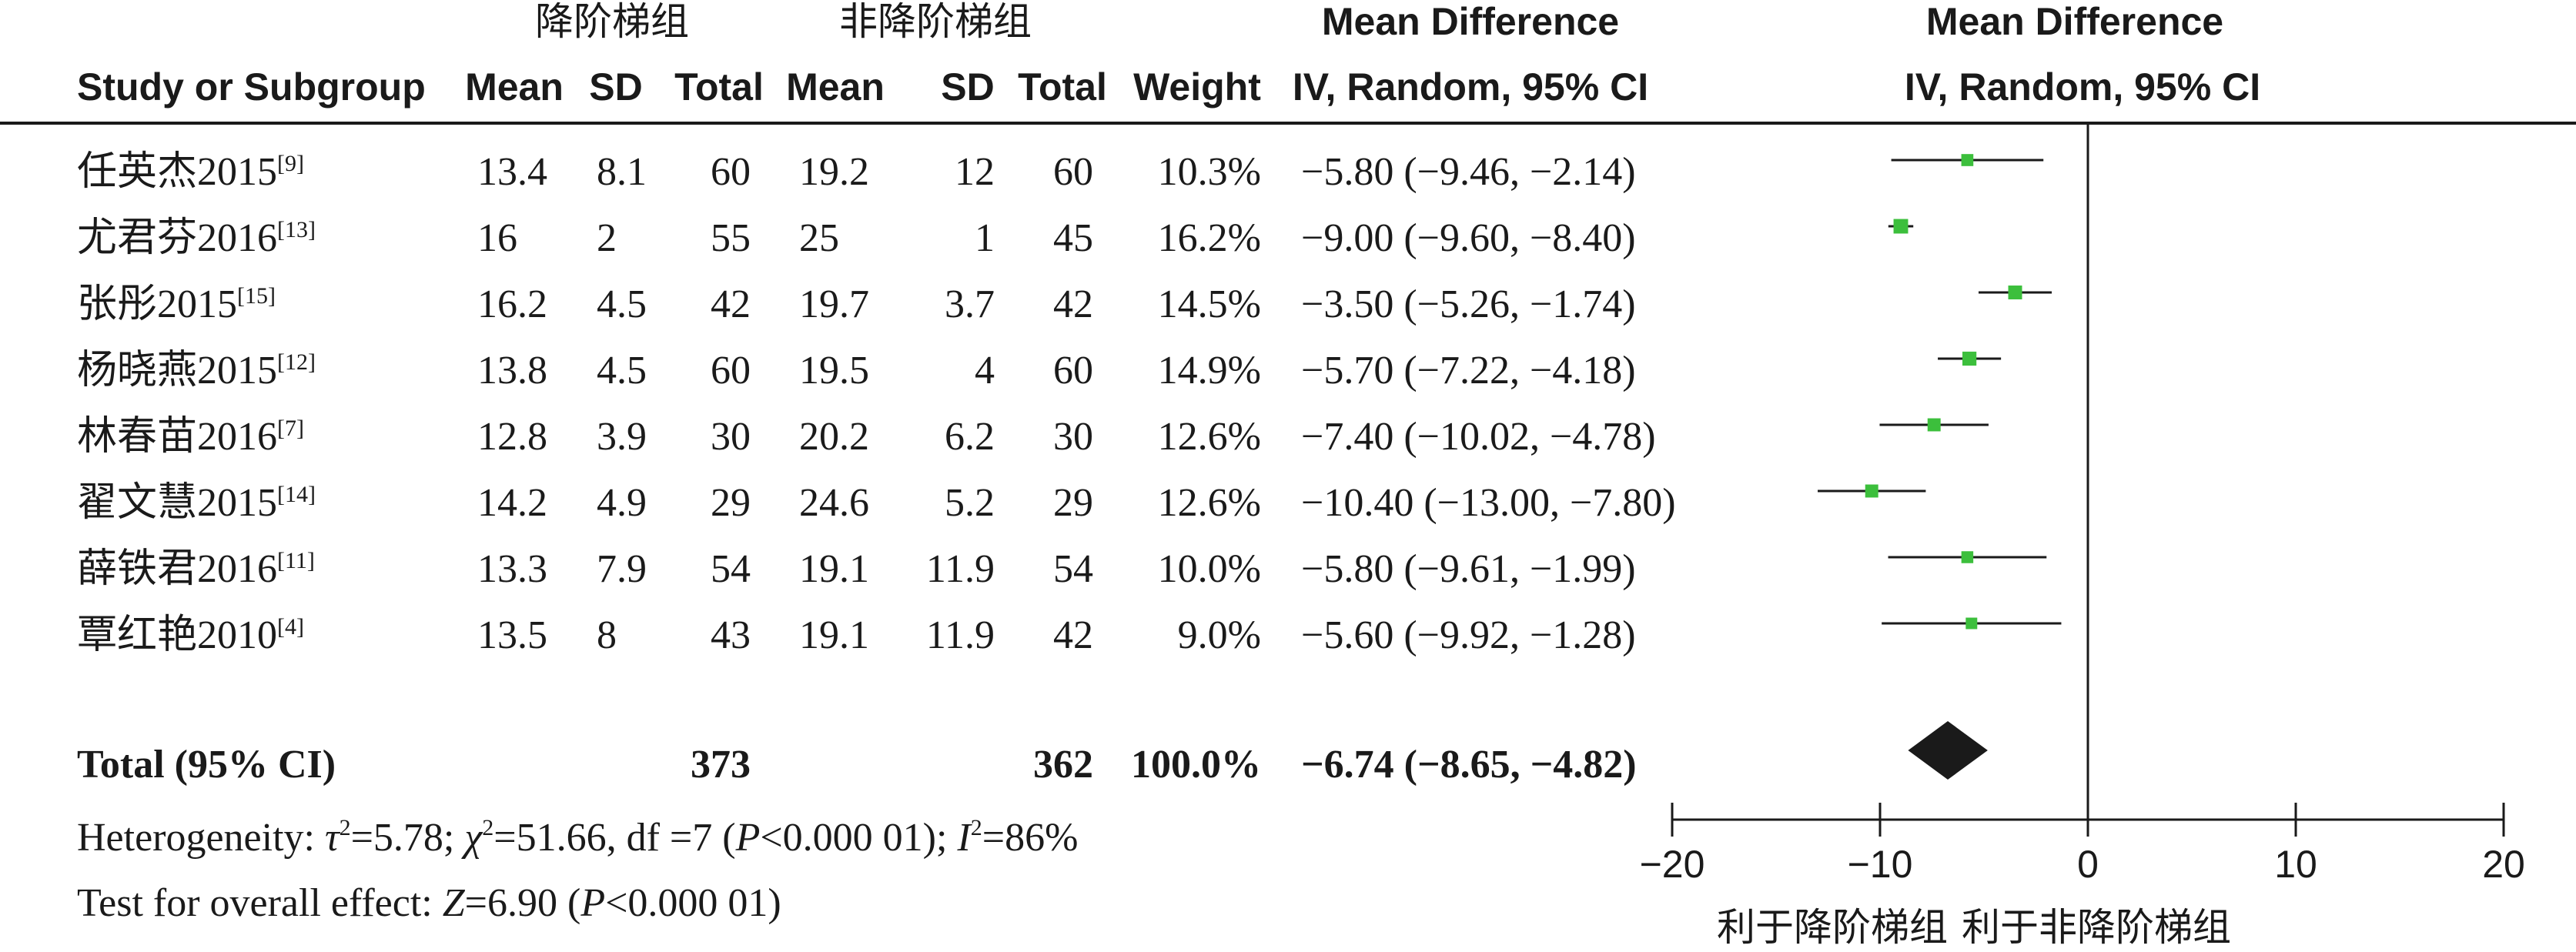 This screenshot has height=952, width=2576. I want to click on cell-ci-text: −5.80 (−9.61, −1.99), so click(1469, 569).